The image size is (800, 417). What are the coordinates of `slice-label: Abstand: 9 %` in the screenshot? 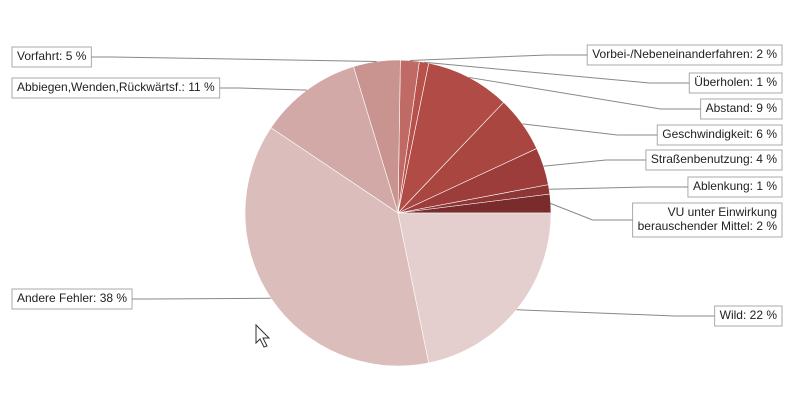 It's located at (625, 98).